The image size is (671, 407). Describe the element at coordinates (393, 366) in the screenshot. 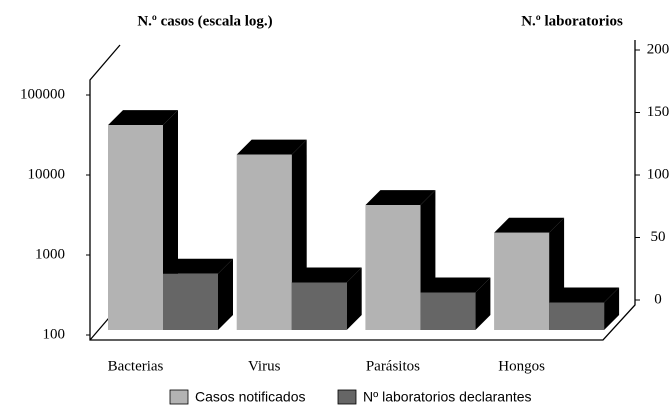

I see `x-tick-label: Parásitos` at that location.